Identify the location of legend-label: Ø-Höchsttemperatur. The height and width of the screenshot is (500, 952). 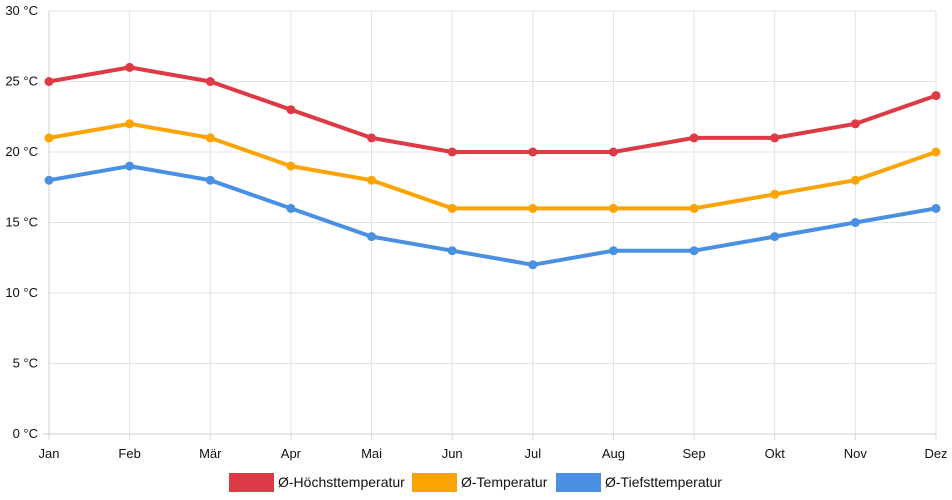
(341, 482).